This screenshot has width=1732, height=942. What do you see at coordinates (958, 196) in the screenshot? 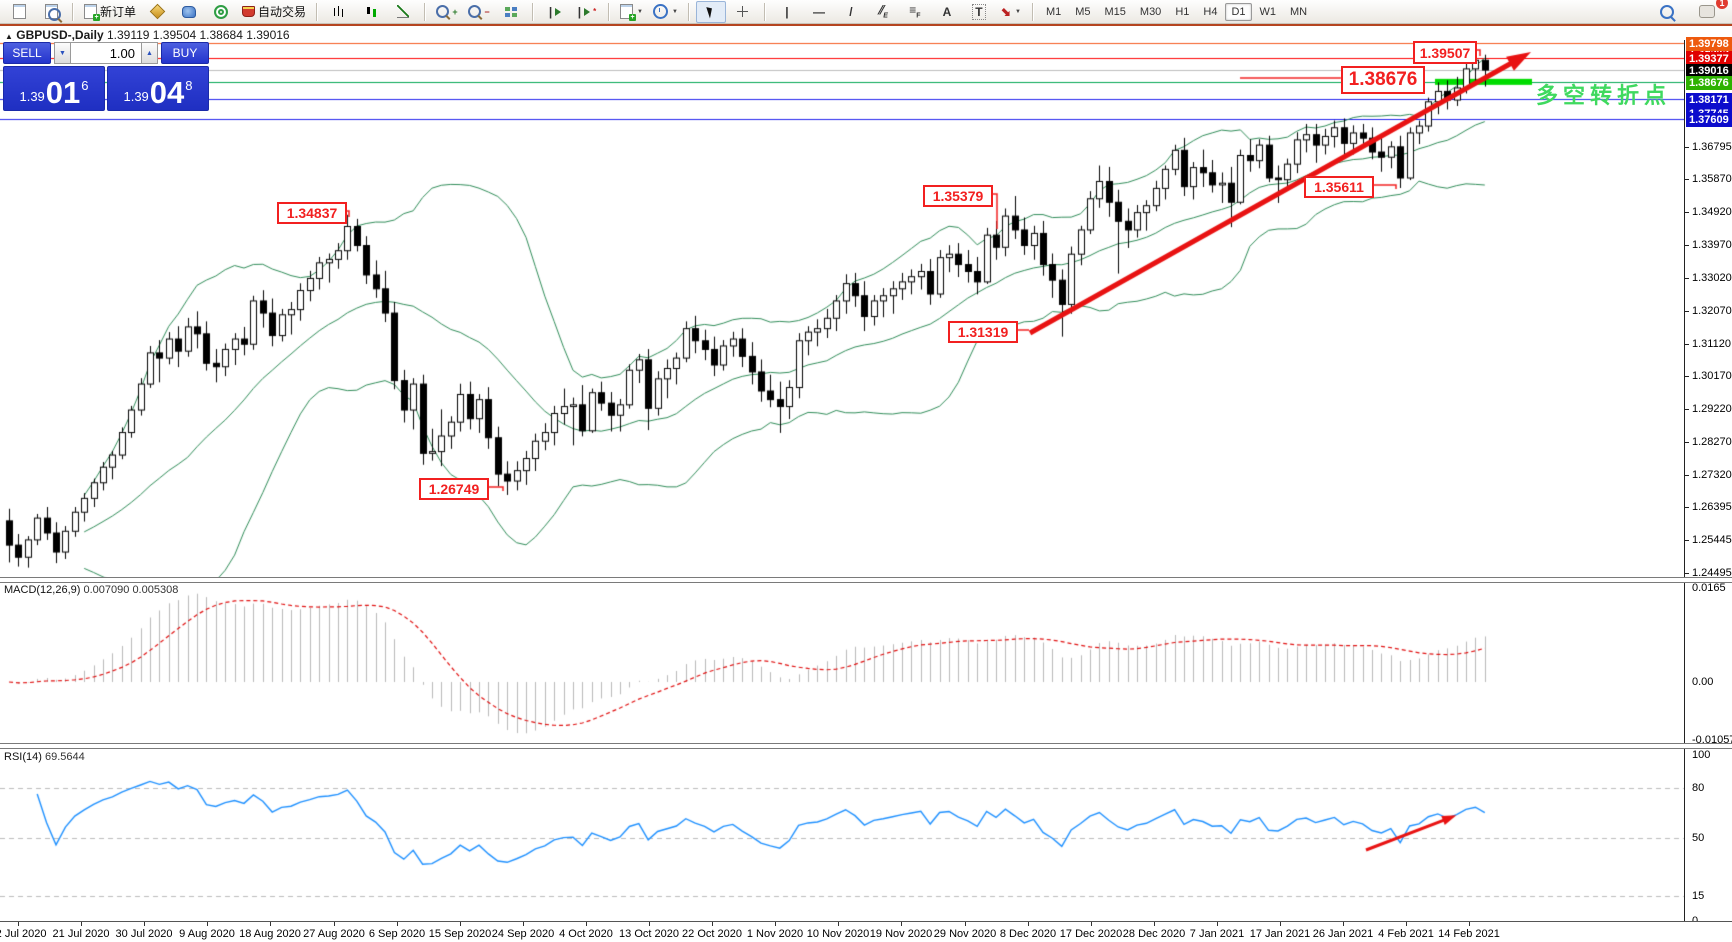
I see `price-annotation: 1.35379` at bounding box center [958, 196].